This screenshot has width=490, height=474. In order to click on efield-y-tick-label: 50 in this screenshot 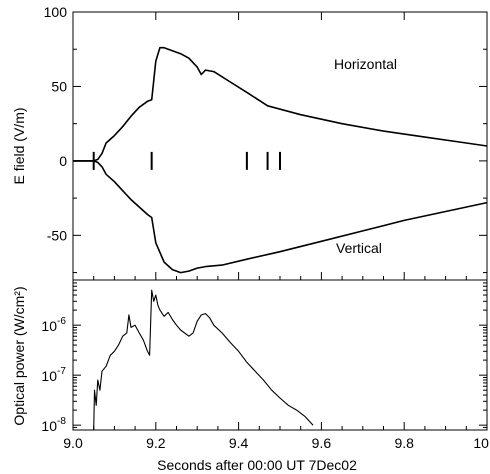, I will do `click(59, 86)`.